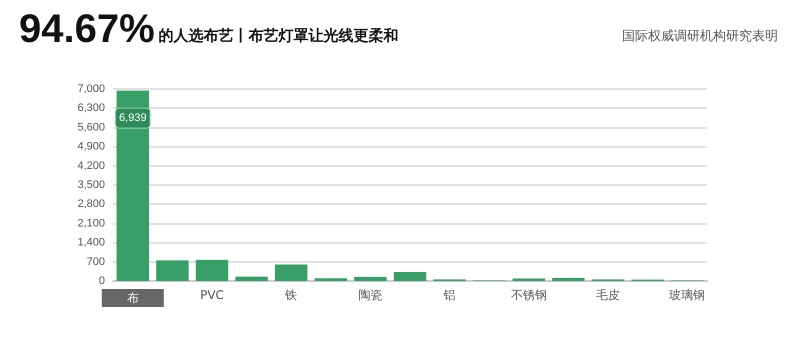 The image size is (790, 340). Describe the element at coordinates (95, 262) in the screenshot. I see `y-tick-label: 700` at that location.